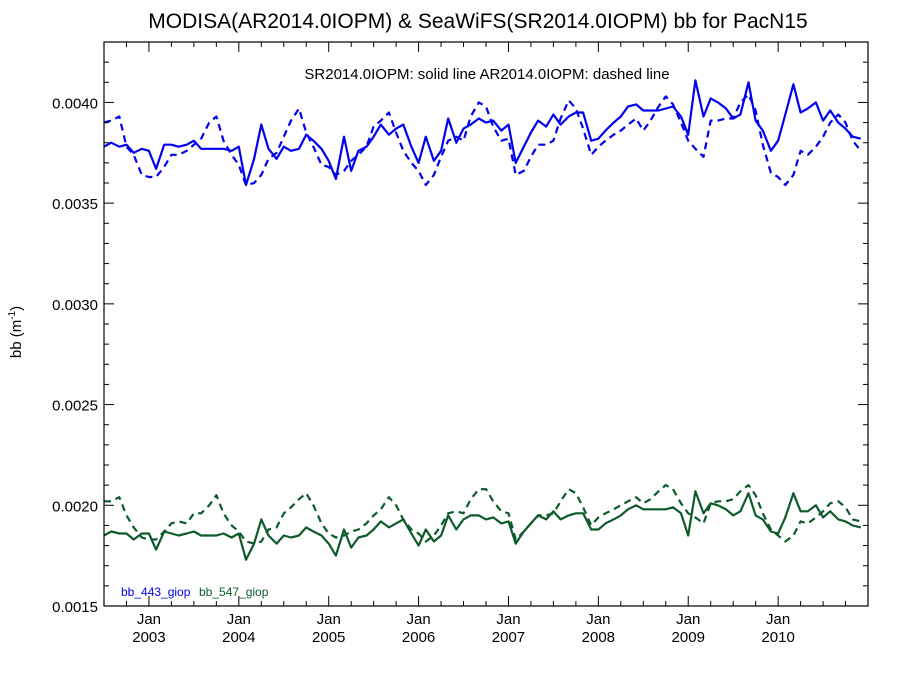  What do you see at coordinates (418, 637) in the screenshot?
I see `x-tick-label-year: 2006` at bounding box center [418, 637].